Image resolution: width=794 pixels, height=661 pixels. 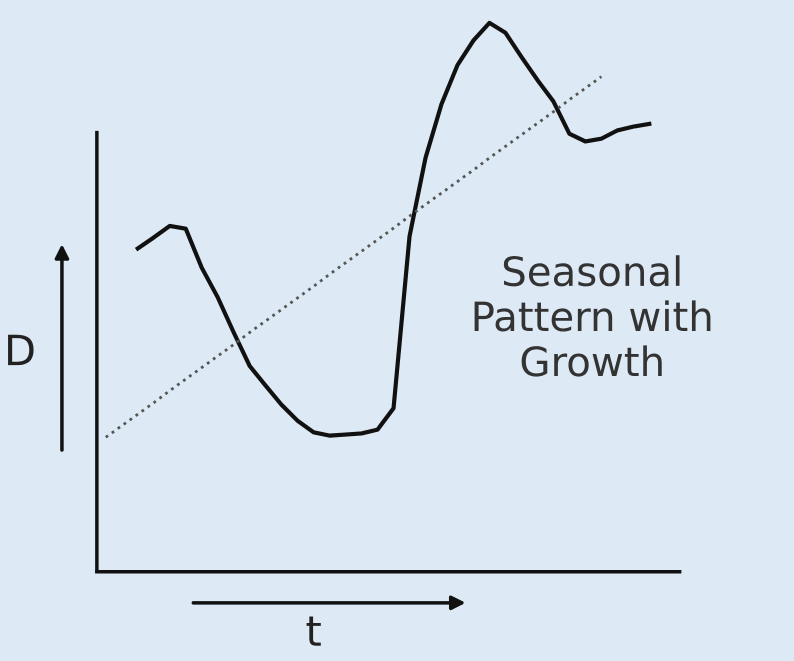 I want to click on x-axis-title: t, so click(x=313, y=631).